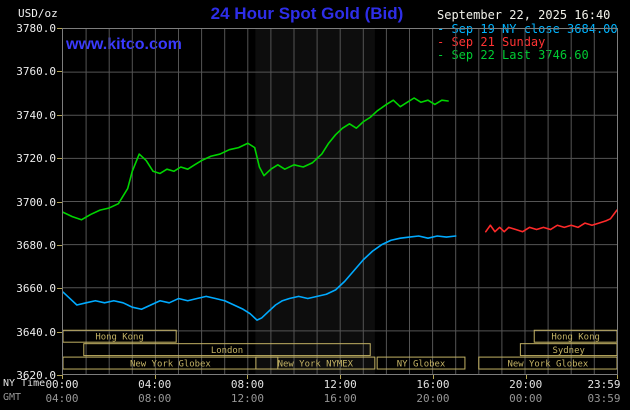 The image size is (630, 410). I want to click on x-axis-row2-label: GMT, so click(12, 397).